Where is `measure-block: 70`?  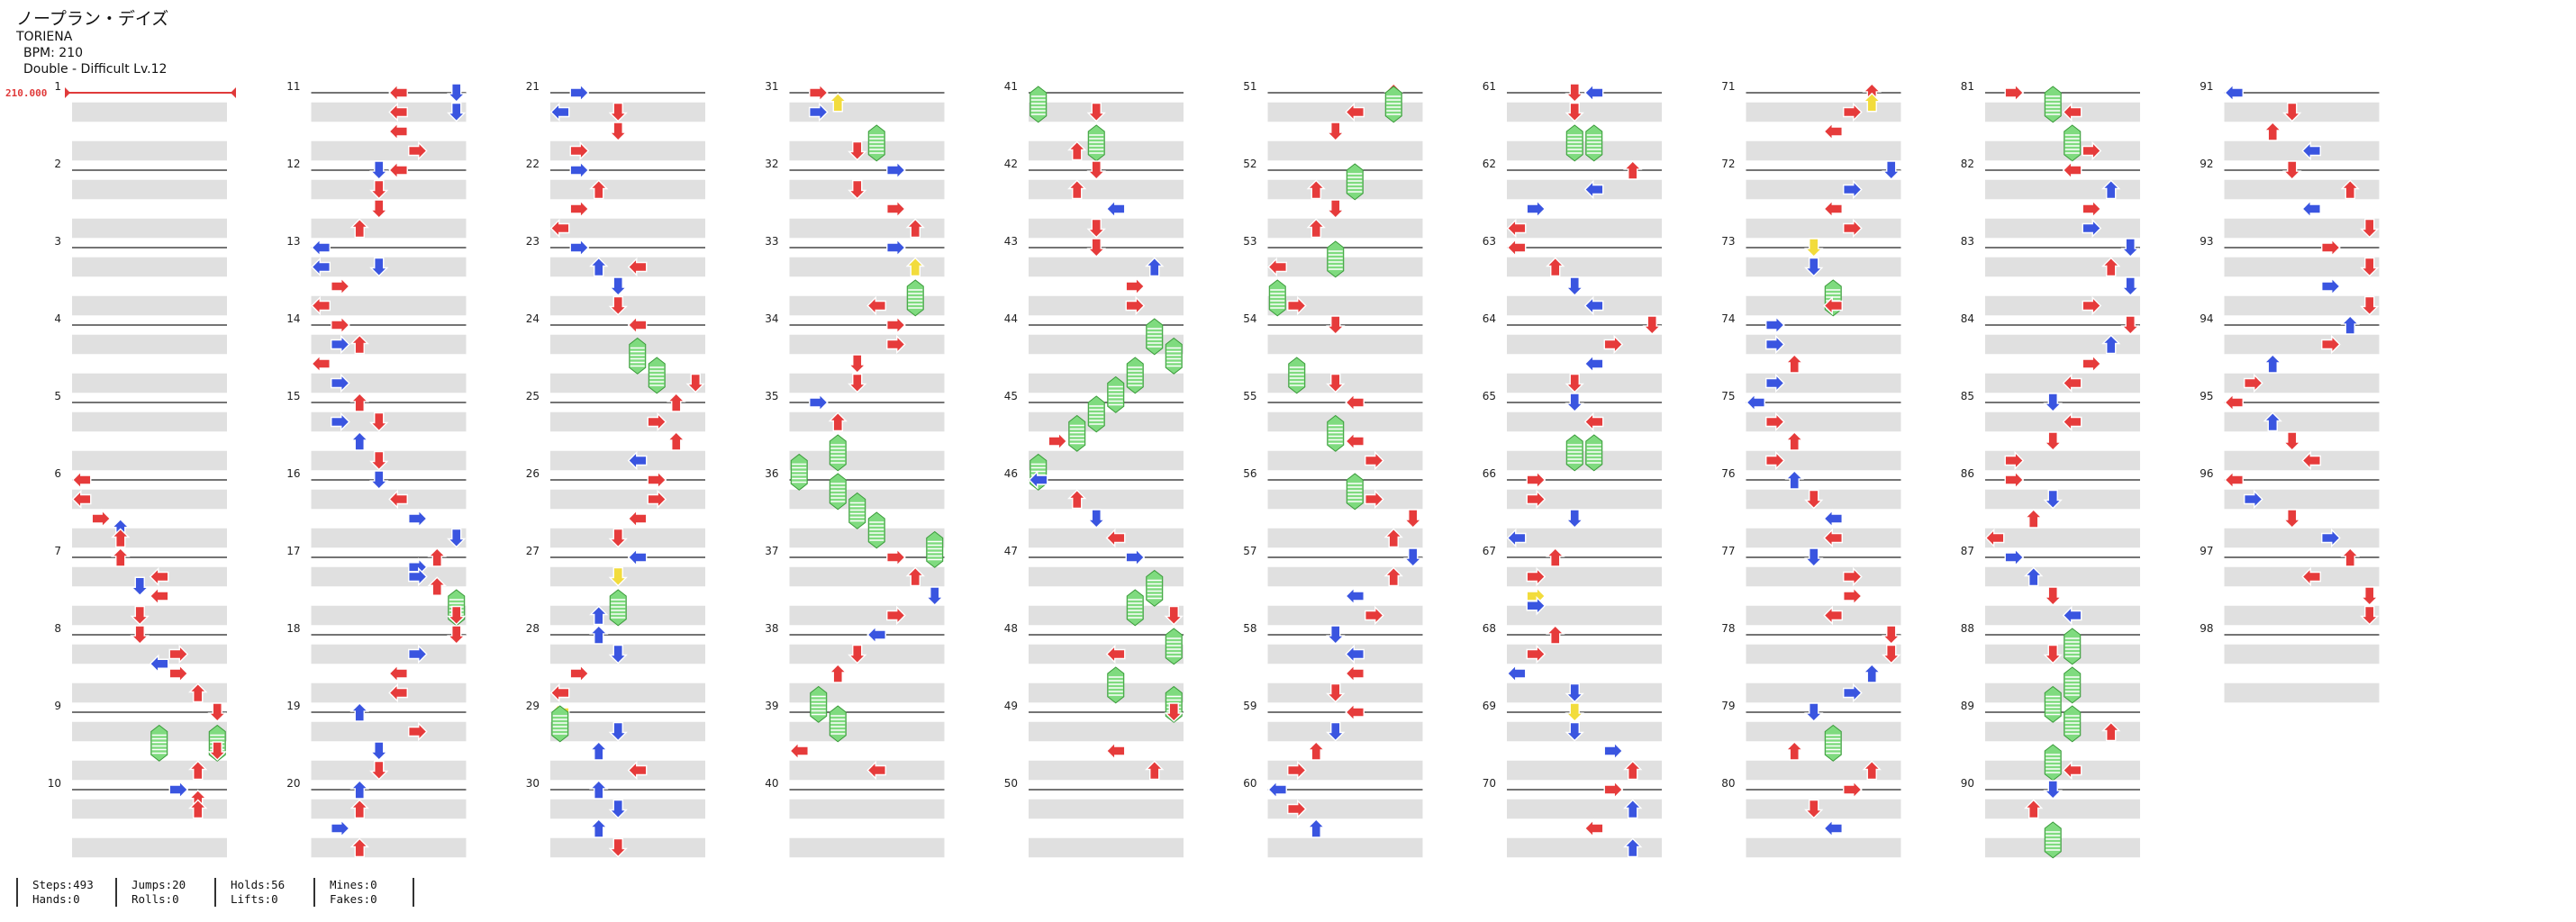 measure-block: 70 is located at coordinates (1572, 817).